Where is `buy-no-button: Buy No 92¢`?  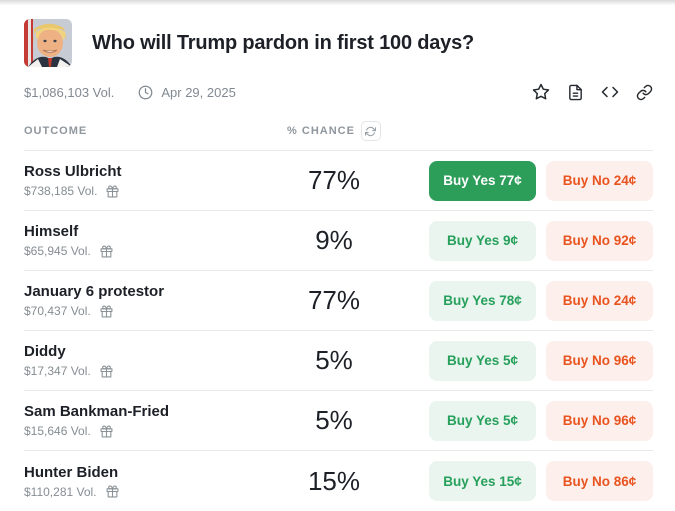 buy-no-button: Buy No 92¢ is located at coordinates (599, 240).